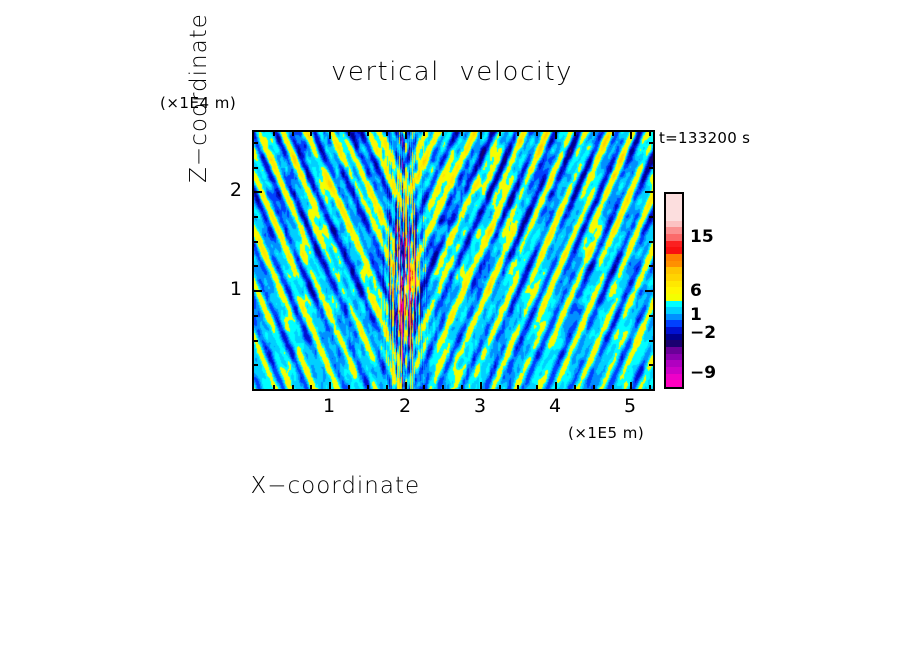  I want to click on colorbar-tick-label: −2, so click(703, 333).